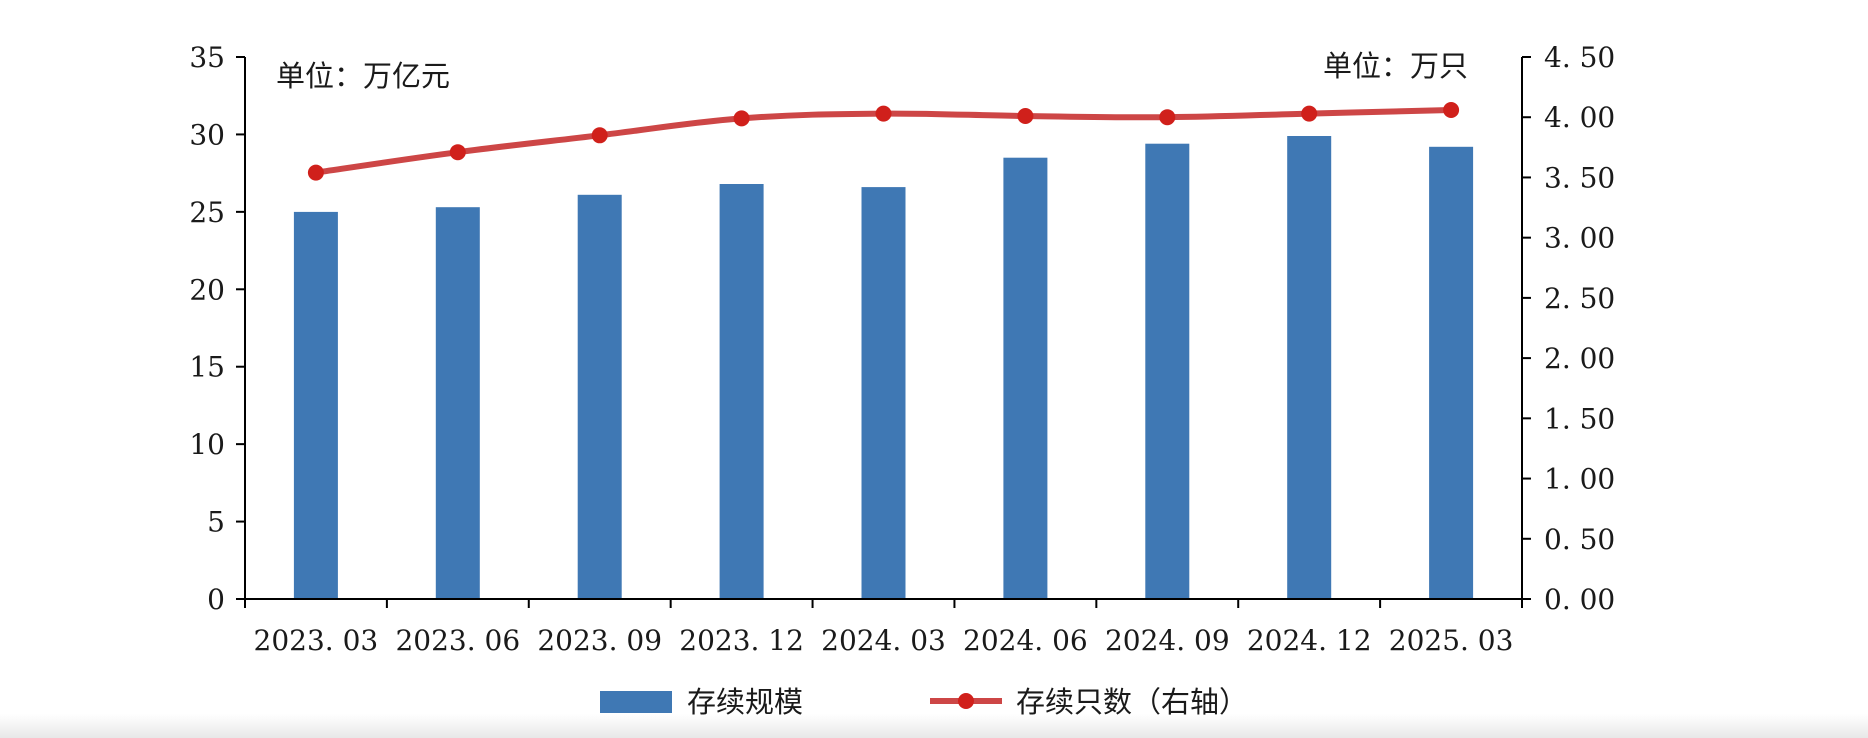 This screenshot has width=1868, height=738. Describe the element at coordinates (599, 135) in the screenshot. I see `line-point-2023.09` at that location.